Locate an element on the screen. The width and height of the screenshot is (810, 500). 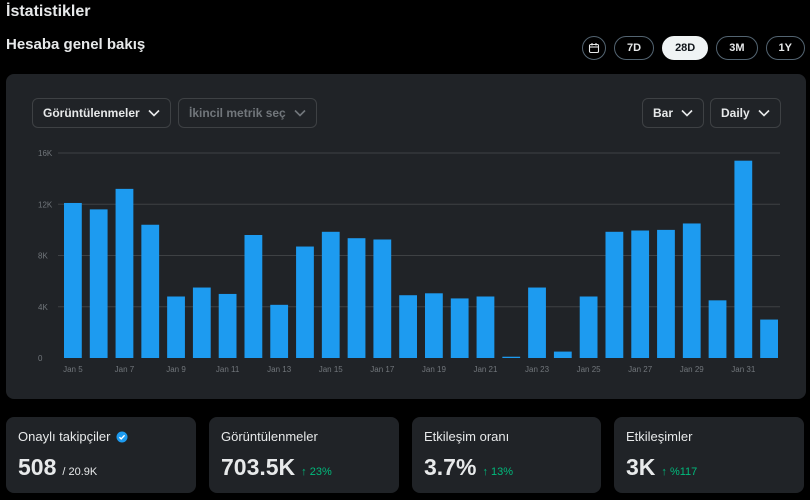
stat-card-engagement-rate: Etkileşim oranı 3.7% ↑ 13% is located at coordinates (506, 455).